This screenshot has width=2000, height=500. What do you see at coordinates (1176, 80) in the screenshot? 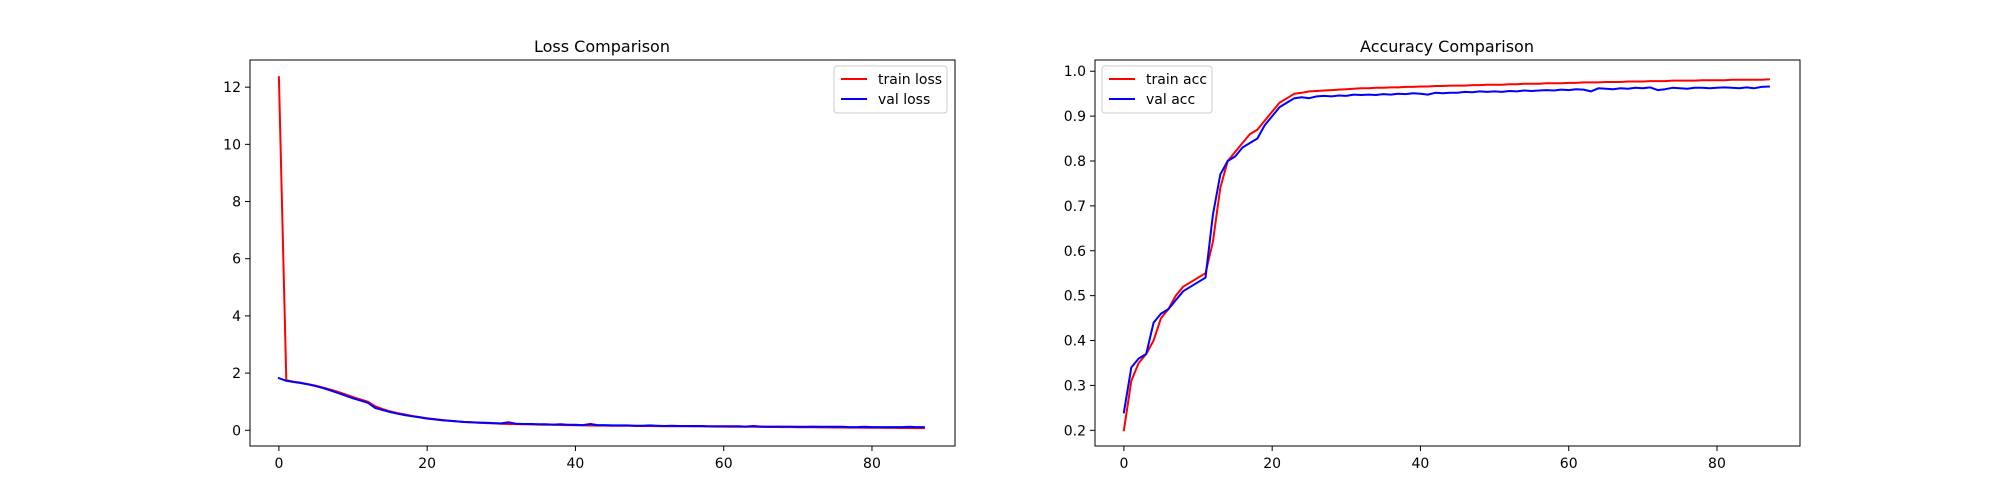
I see `legend-label-train-acc: train acc` at bounding box center [1176, 80].